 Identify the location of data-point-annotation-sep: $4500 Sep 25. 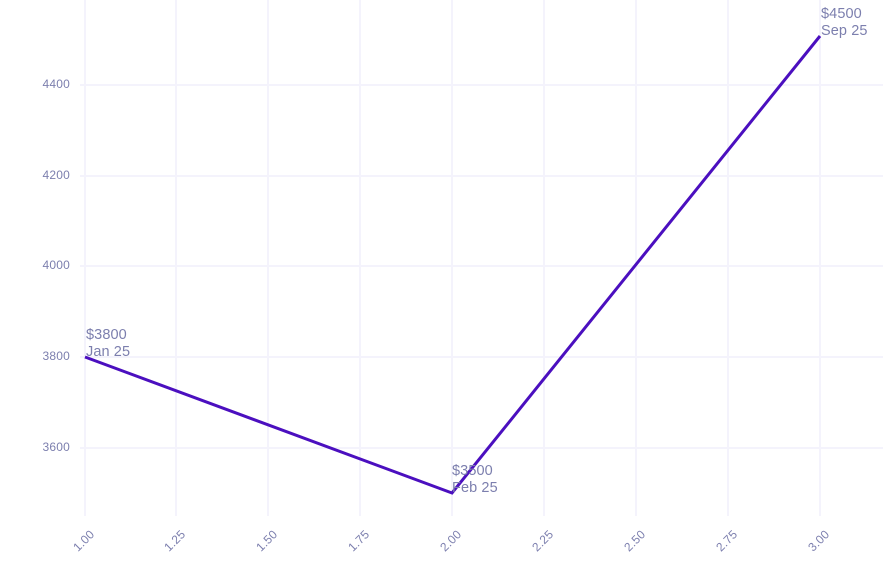
(844, 23).